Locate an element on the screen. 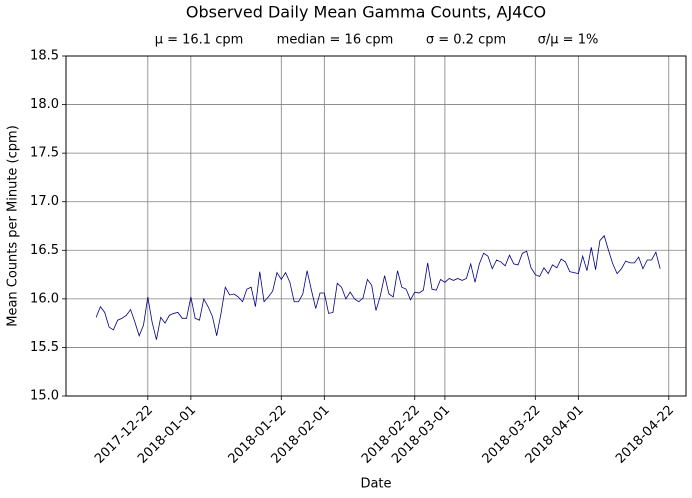 This screenshot has height=498, width=692. y-tick-label: 15.0 is located at coordinates (44, 396).